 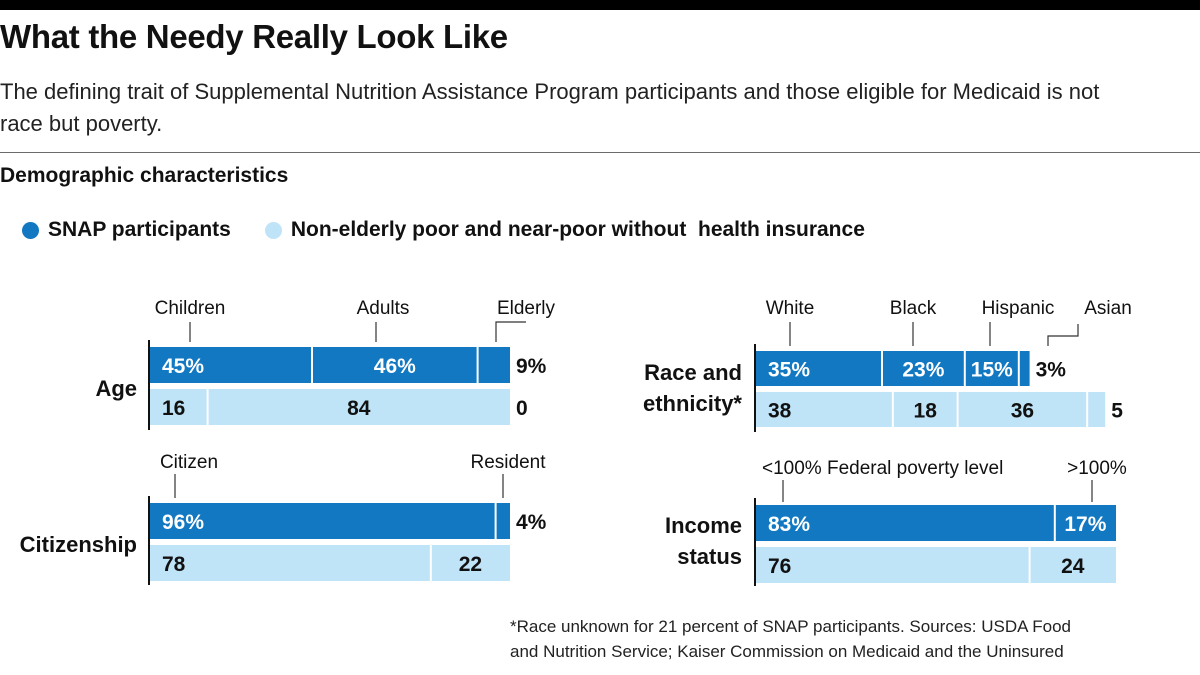 I want to click on panel-1-title: Citizenship, so click(x=78, y=544).